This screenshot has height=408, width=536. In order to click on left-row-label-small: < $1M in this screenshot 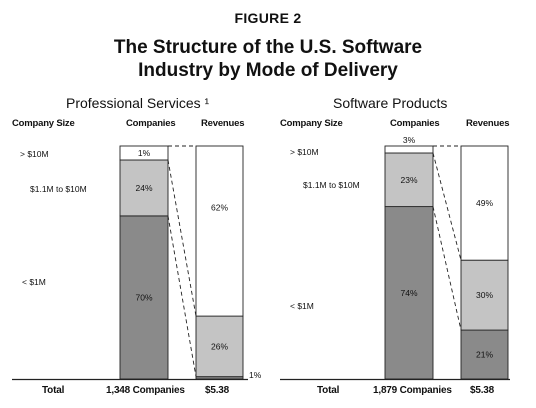, I will do `click(34, 282)`.